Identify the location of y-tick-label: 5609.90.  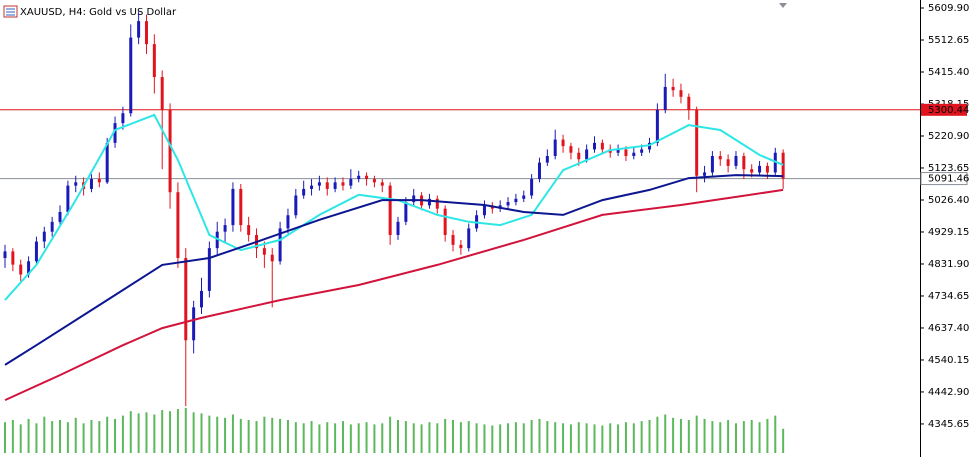
(948, 8).